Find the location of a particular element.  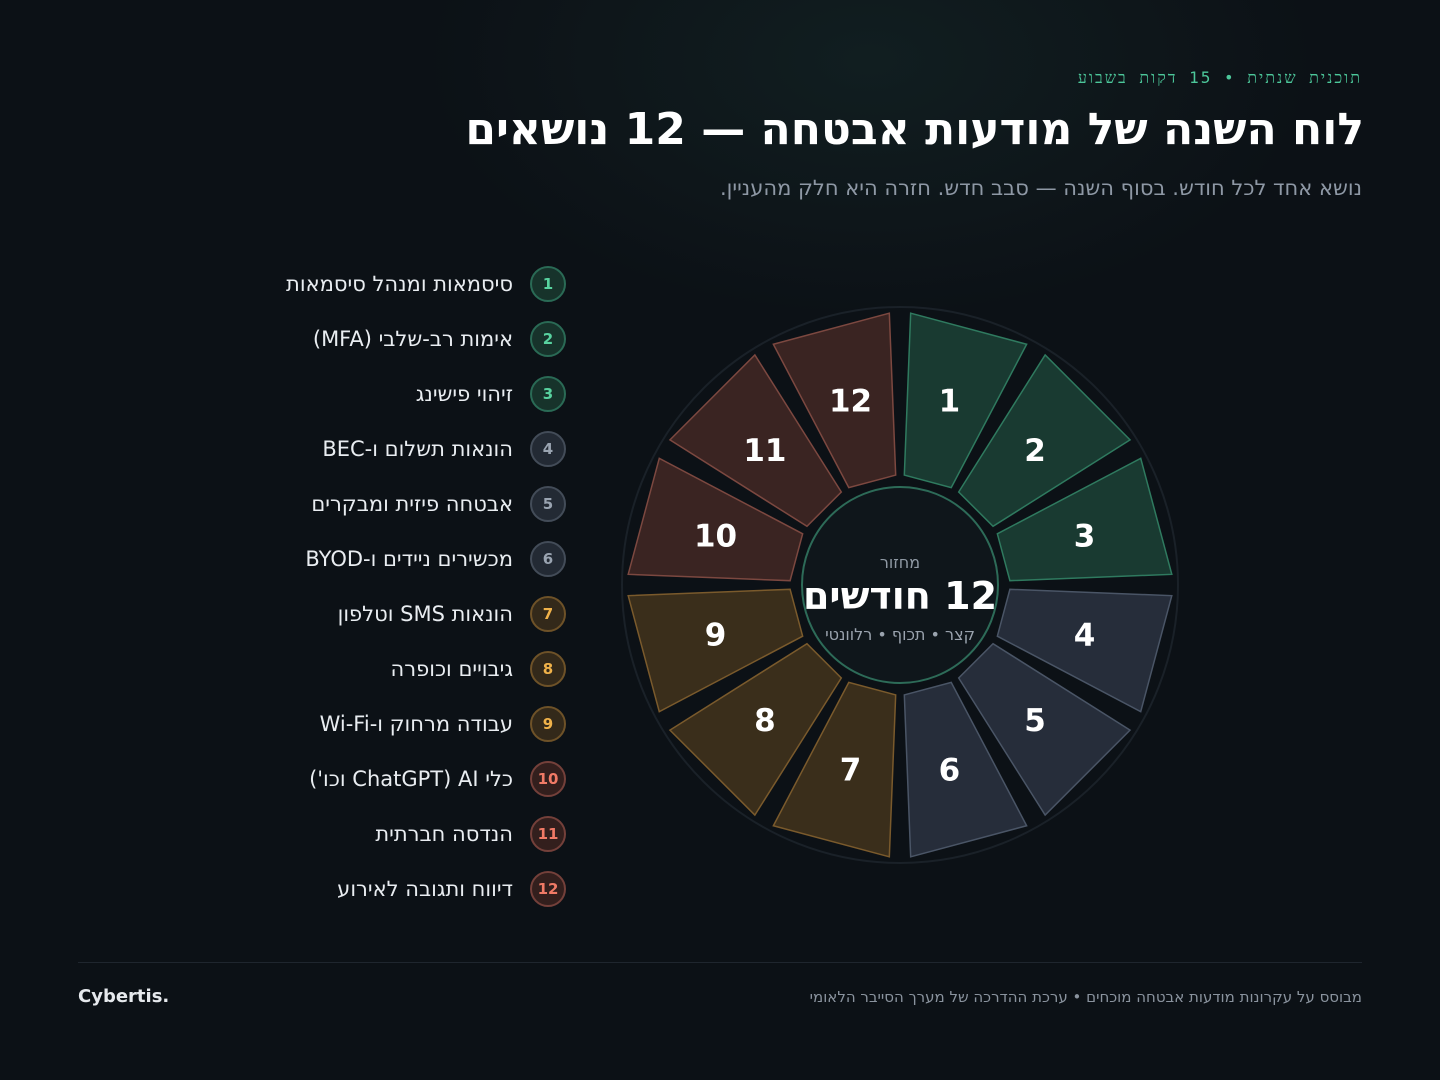

topic-item-11: 11 הנדסה חברתית is located at coordinates (470, 834).